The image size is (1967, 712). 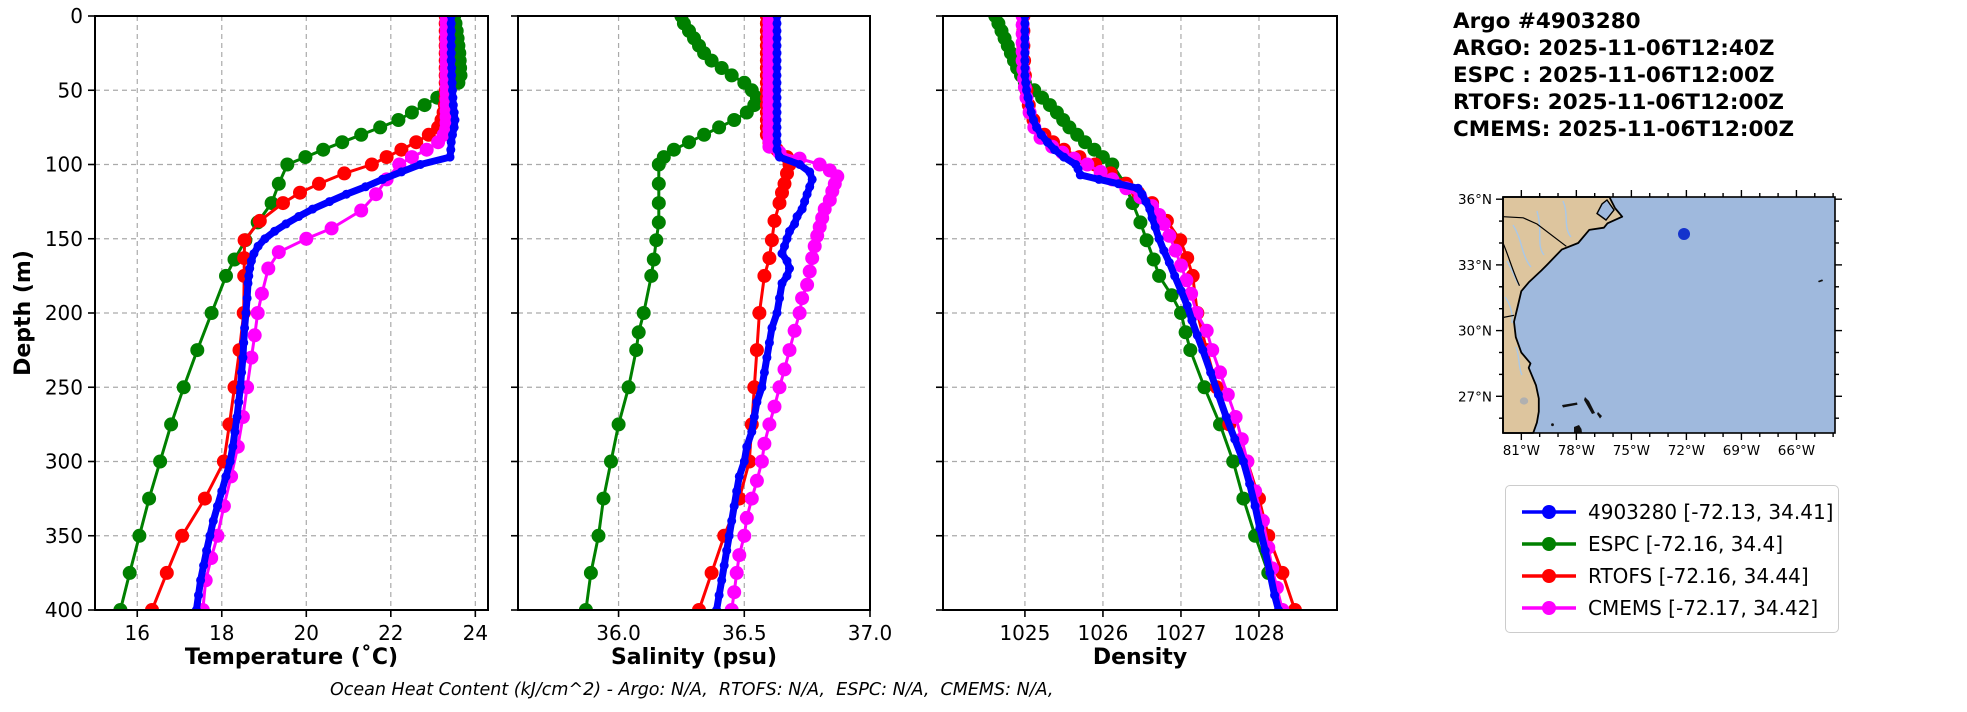 I want to click on location-map: 36°N 33°N 30°N 27°N 81°W 78°W 75°W 72°W 69°W 66°W, so click(x=1650, y=324).